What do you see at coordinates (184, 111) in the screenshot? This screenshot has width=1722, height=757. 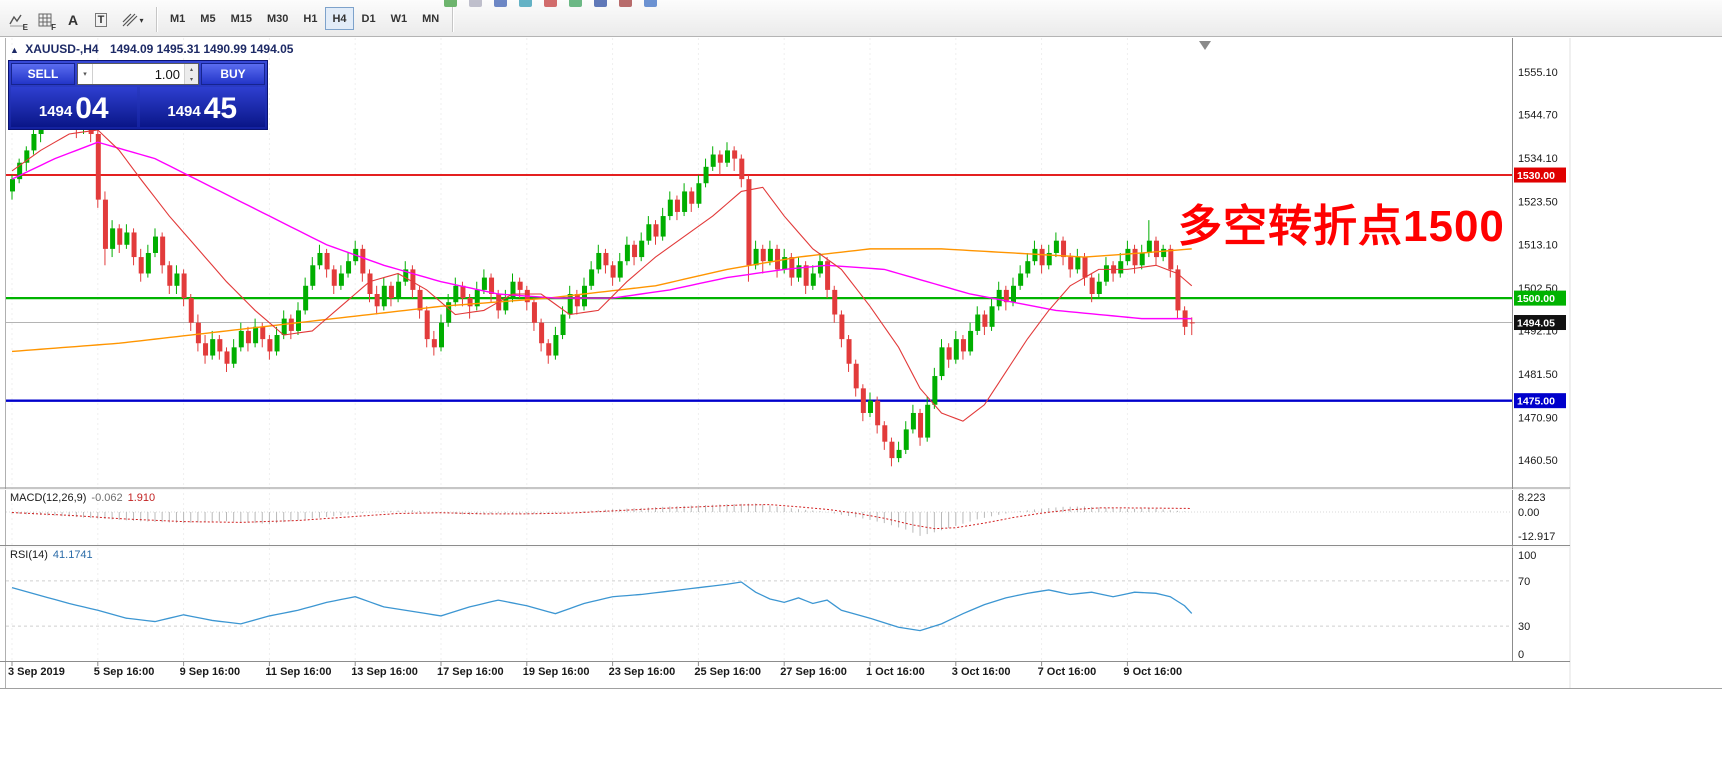 I see `ask-price-small: 1494` at bounding box center [184, 111].